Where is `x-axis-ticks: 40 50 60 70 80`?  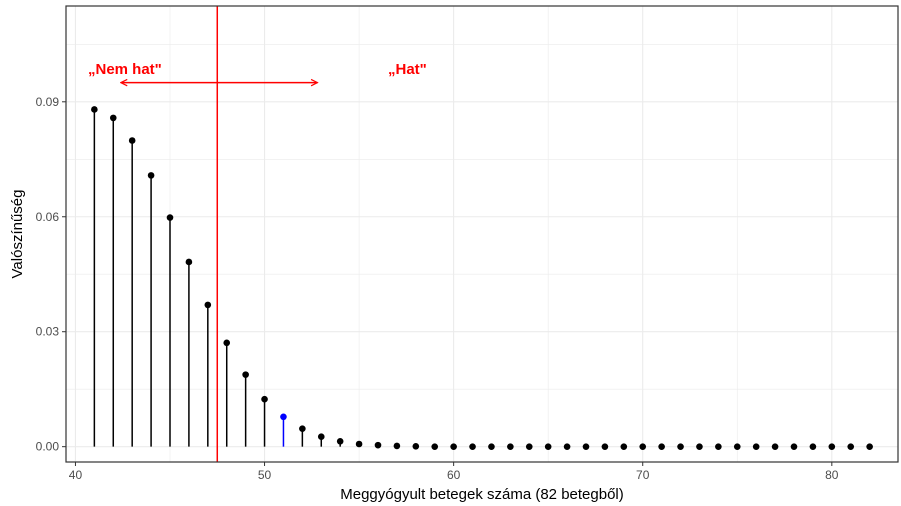 x-axis-ticks: 40 50 60 70 80 is located at coordinates (454, 472).